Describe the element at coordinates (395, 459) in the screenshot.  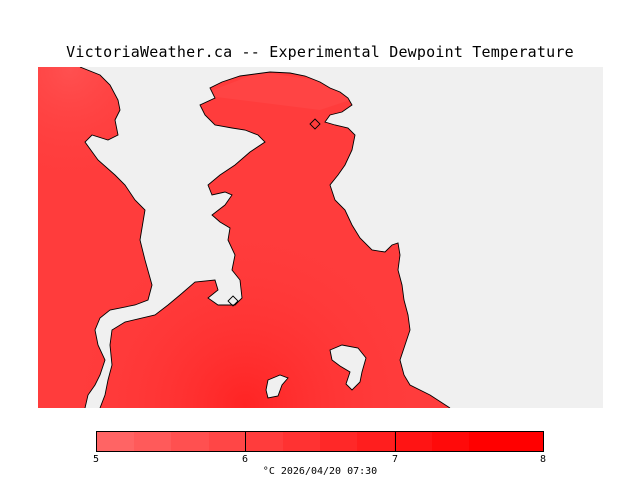
I see `scale-tick-label: 7` at that location.